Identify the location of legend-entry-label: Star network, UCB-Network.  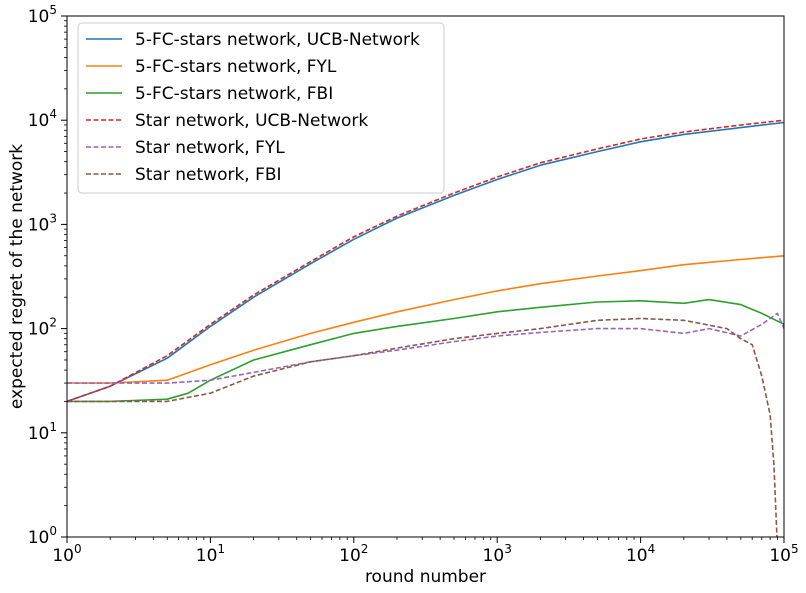
(251, 121).